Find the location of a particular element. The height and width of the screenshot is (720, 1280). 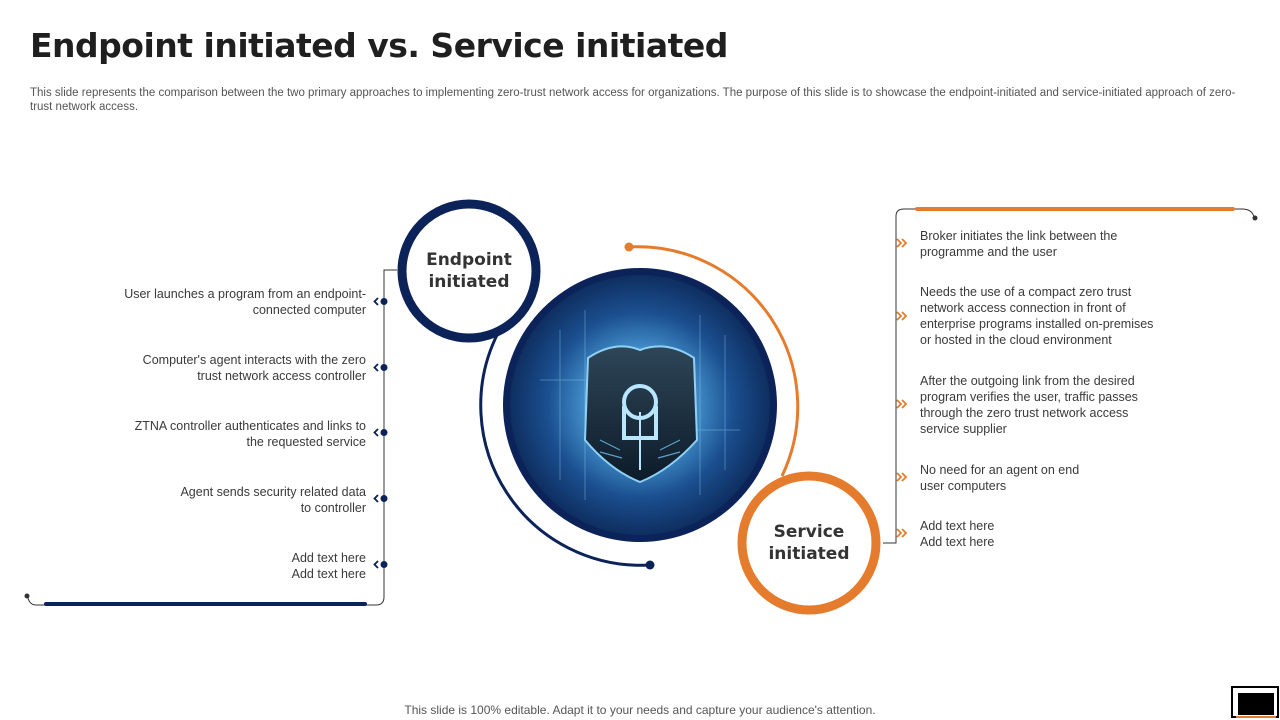

shield-lock-icon is located at coordinates (641, 414).